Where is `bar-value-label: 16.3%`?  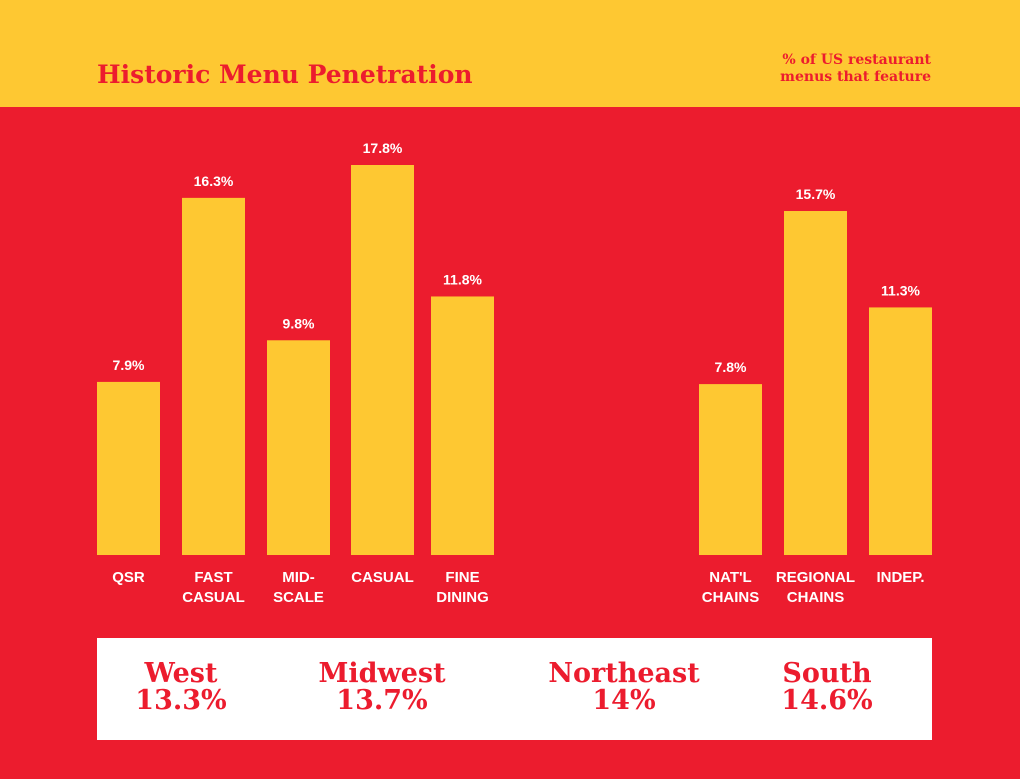
bar-value-label: 16.3% is located at coordinates (214, 181).